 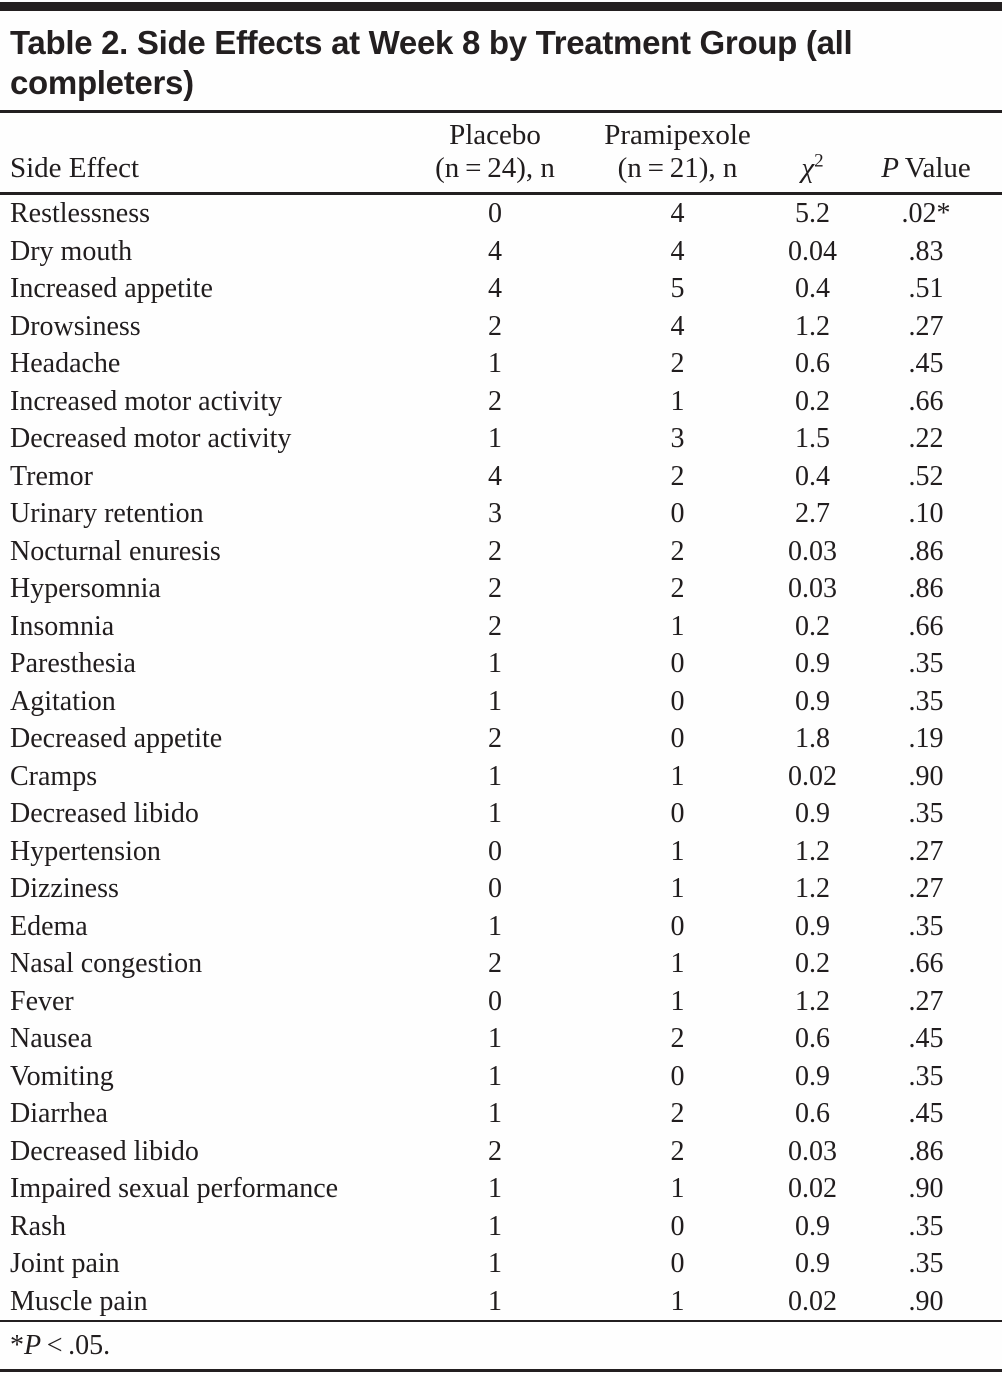 What do you see at coordinates (80, 213) in the screenshot?
I see `row-side-effect: Restlessness` at bounding box center [80, 213].